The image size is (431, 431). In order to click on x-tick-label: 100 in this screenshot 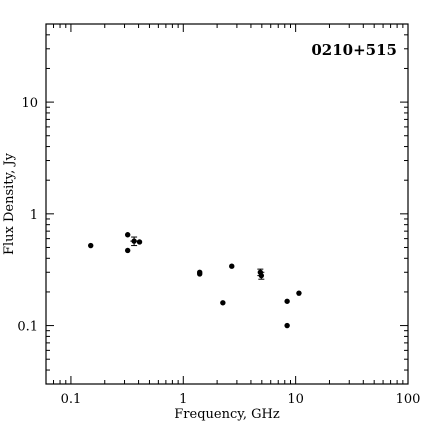, I will do `click(408, 399)`.